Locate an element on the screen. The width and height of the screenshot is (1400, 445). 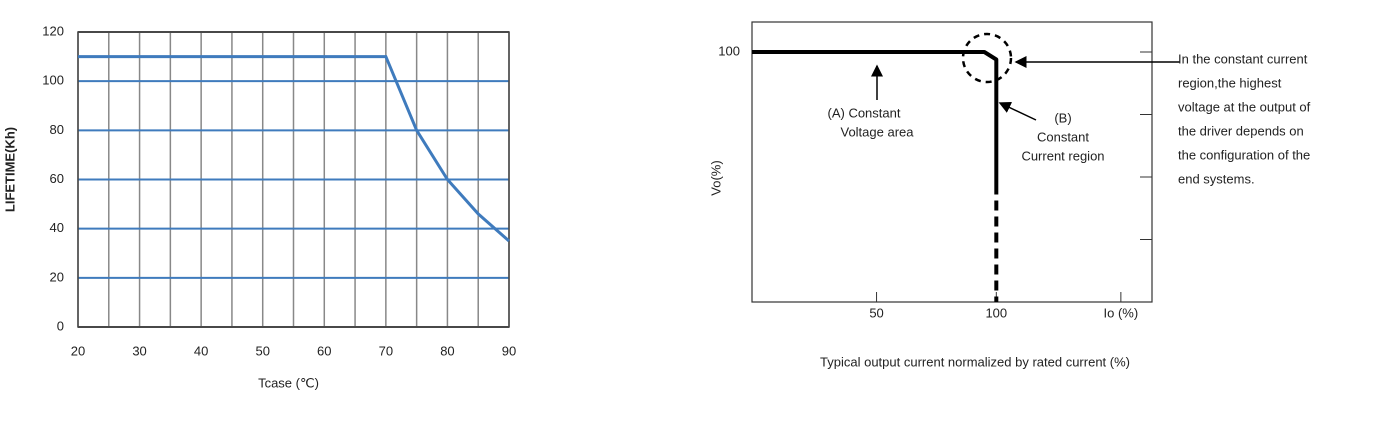
side-note: the configuration of the is located at coordinates (1244, 154).